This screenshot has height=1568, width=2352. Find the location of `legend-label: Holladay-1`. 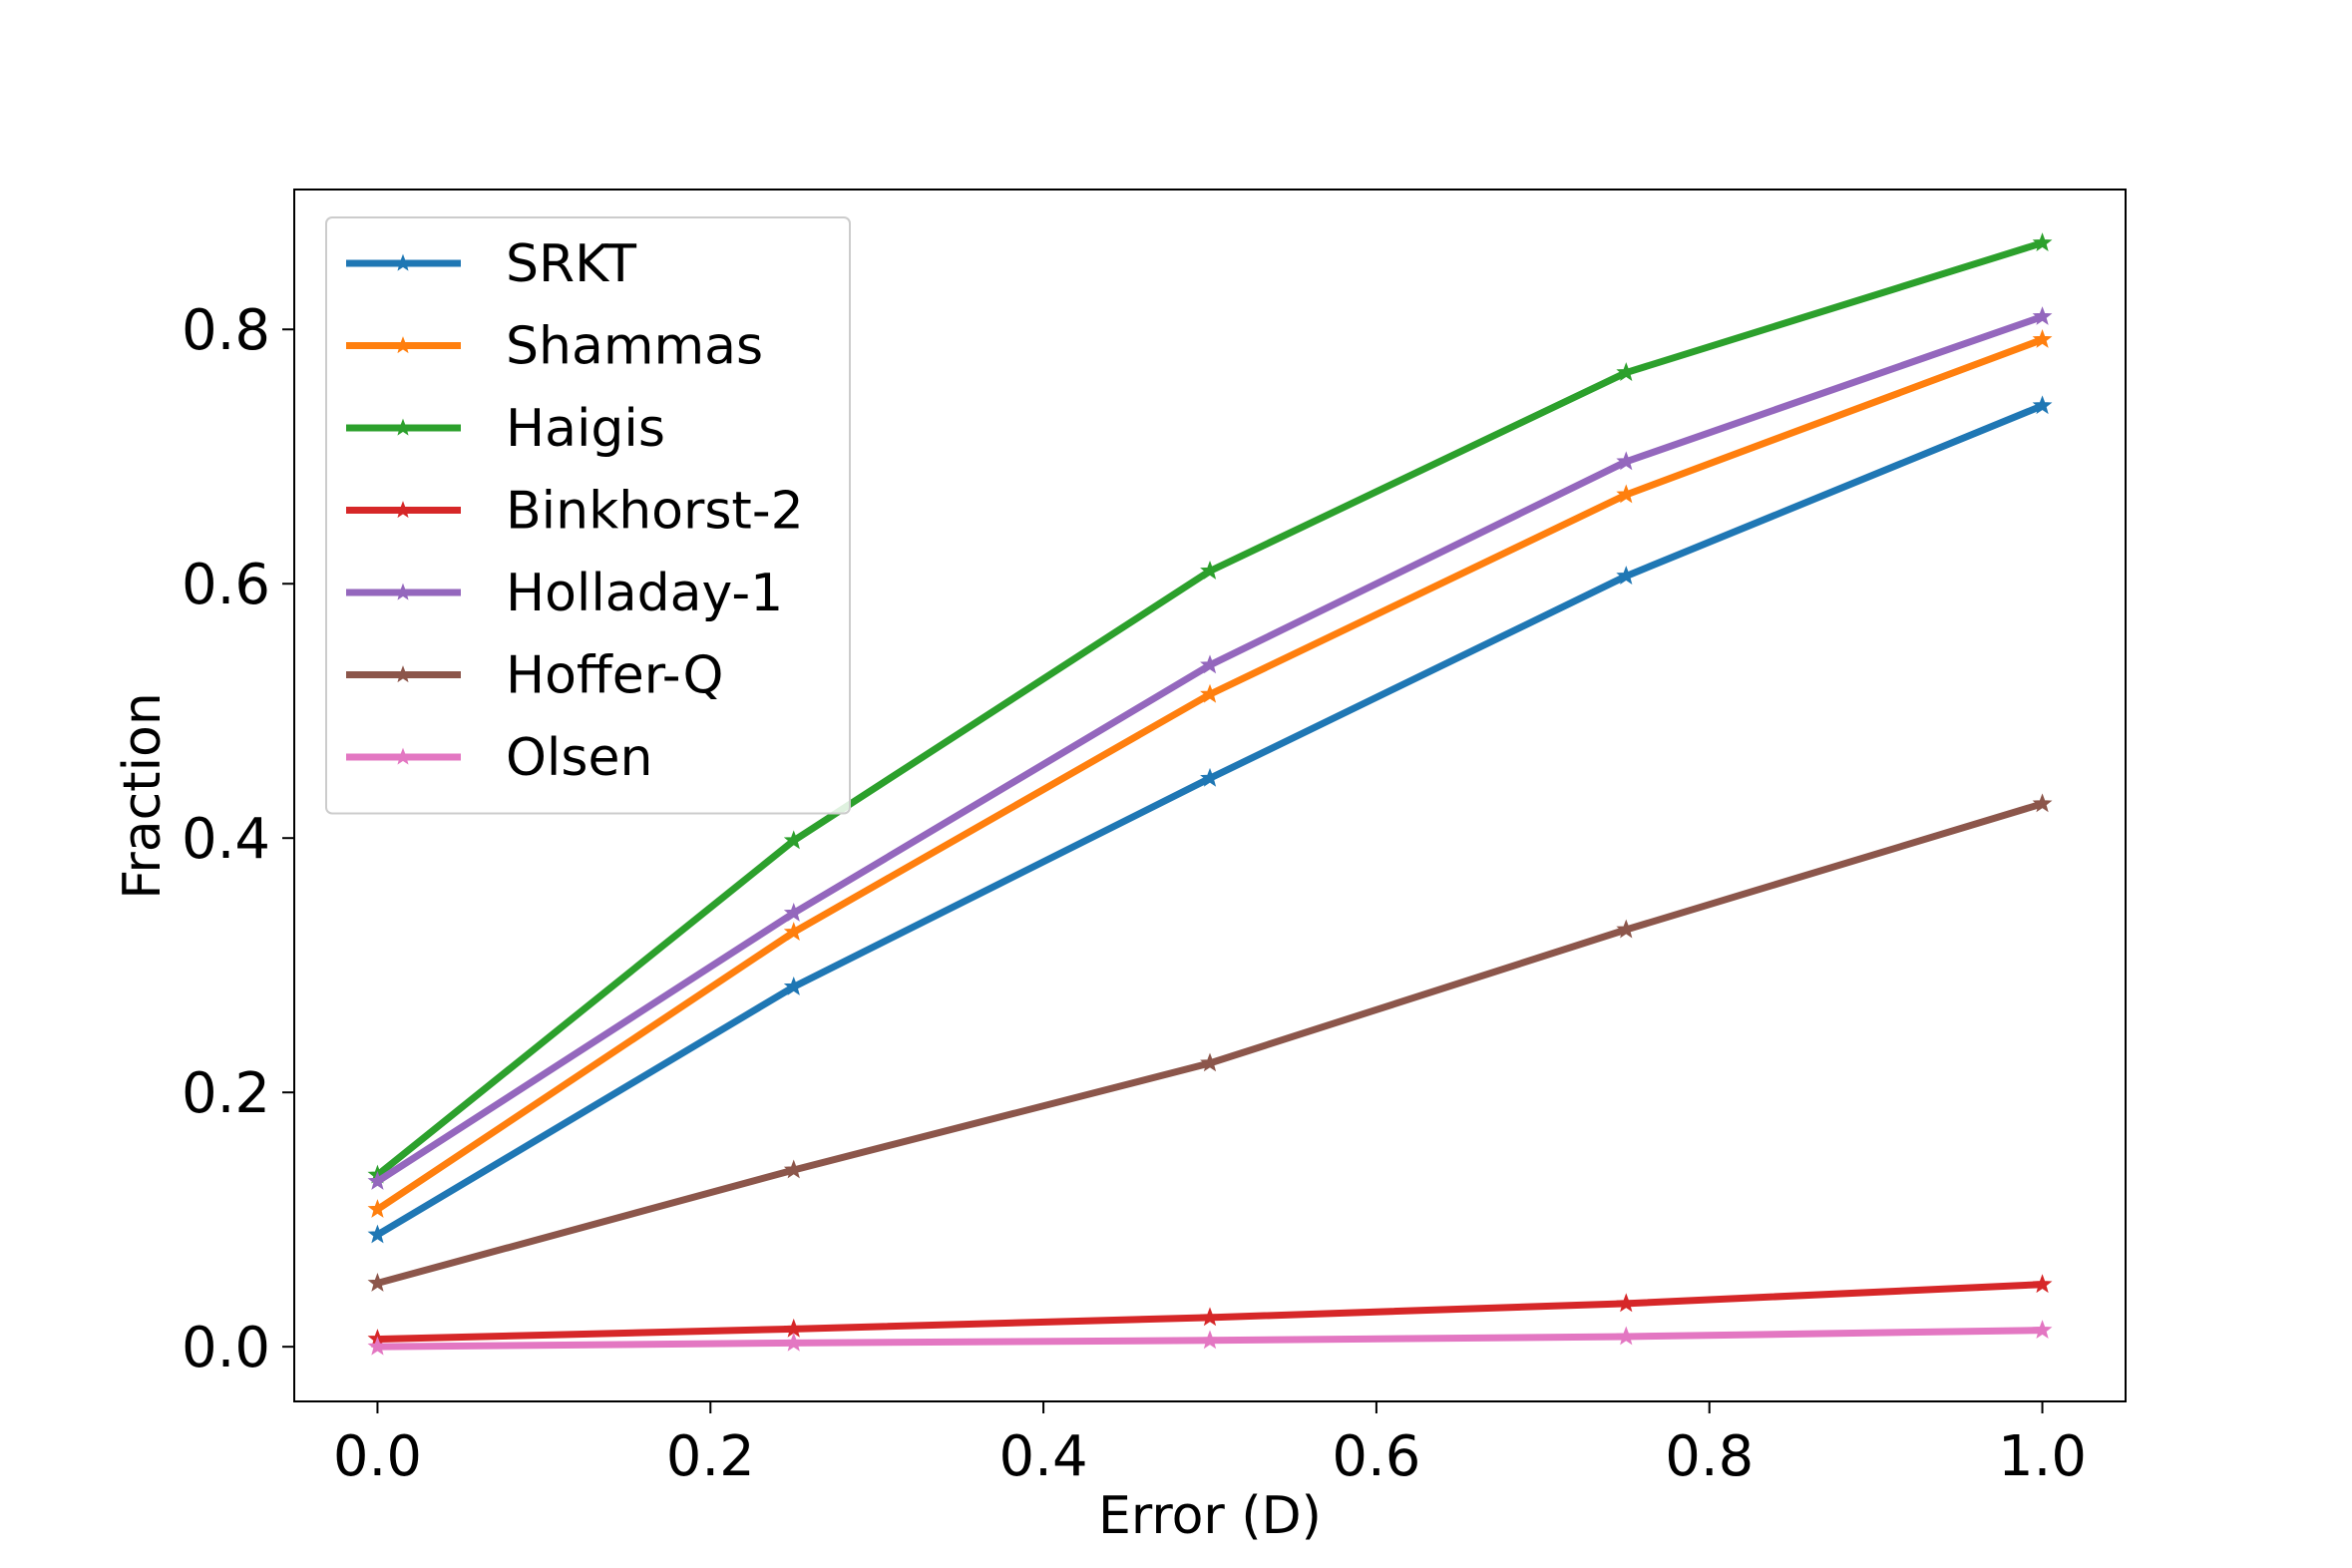

legend-label: Holladay-1 is located at coordinates (645, 594).